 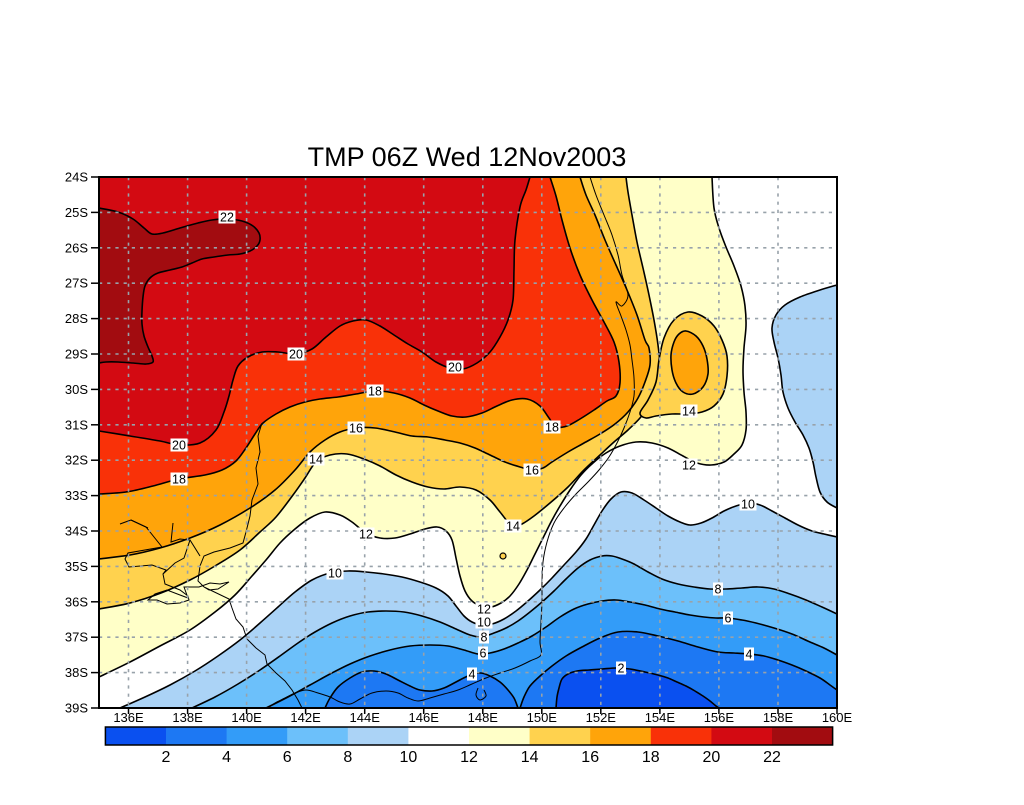 What do you see at coordinates (187, 717) in the screenshot?
I see `svg-text: 138E` at bounding box center [187, 717].